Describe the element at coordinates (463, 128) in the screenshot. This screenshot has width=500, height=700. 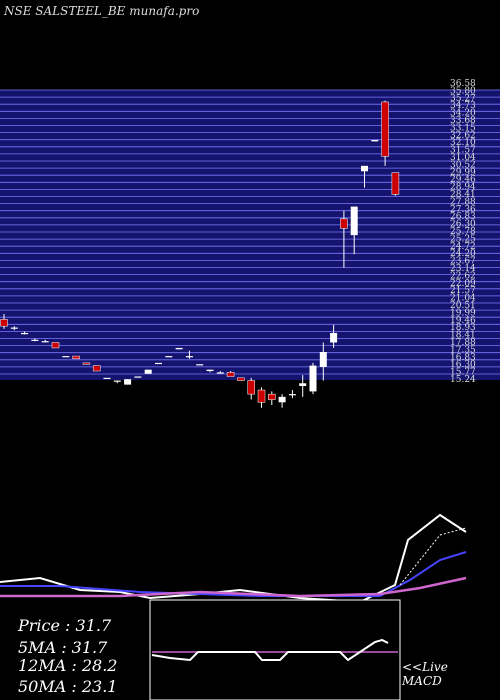
I see `price-label: 33.15` at that location.